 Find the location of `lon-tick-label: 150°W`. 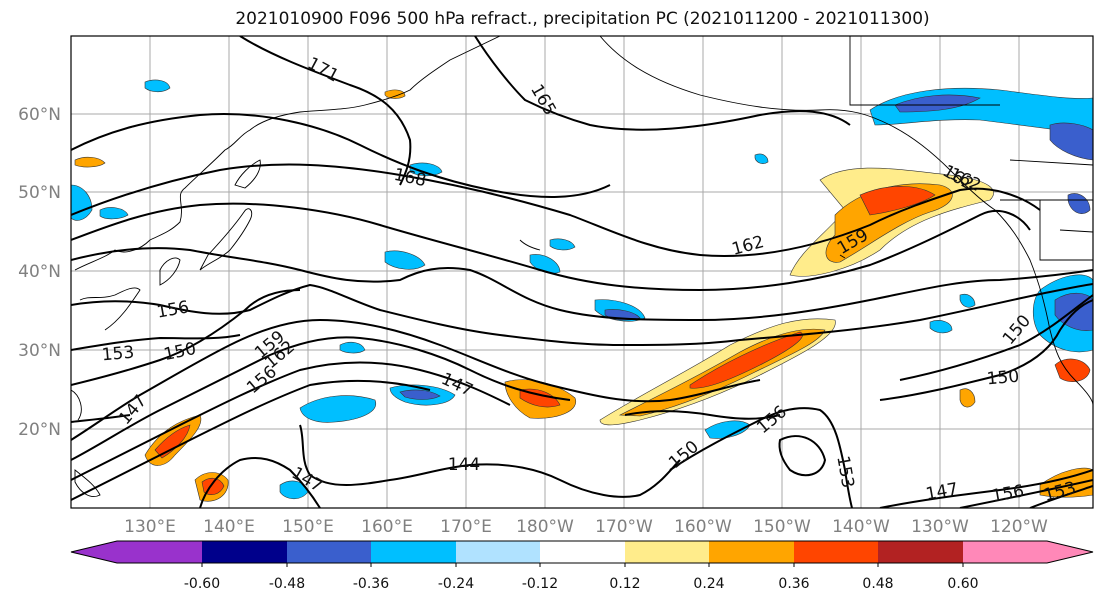

lon-tick-label: 150°W is located at coordinates (782, 527).